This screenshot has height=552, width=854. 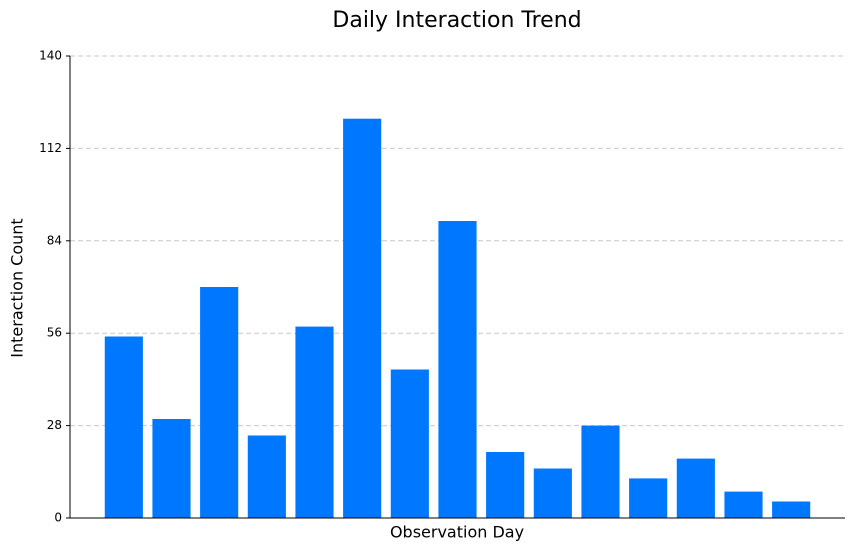 What do you see at coordinates (456, 20) in the screenshot?
I see `chart-title: Daily Interaction Trend` at bounding box center [456, 20].